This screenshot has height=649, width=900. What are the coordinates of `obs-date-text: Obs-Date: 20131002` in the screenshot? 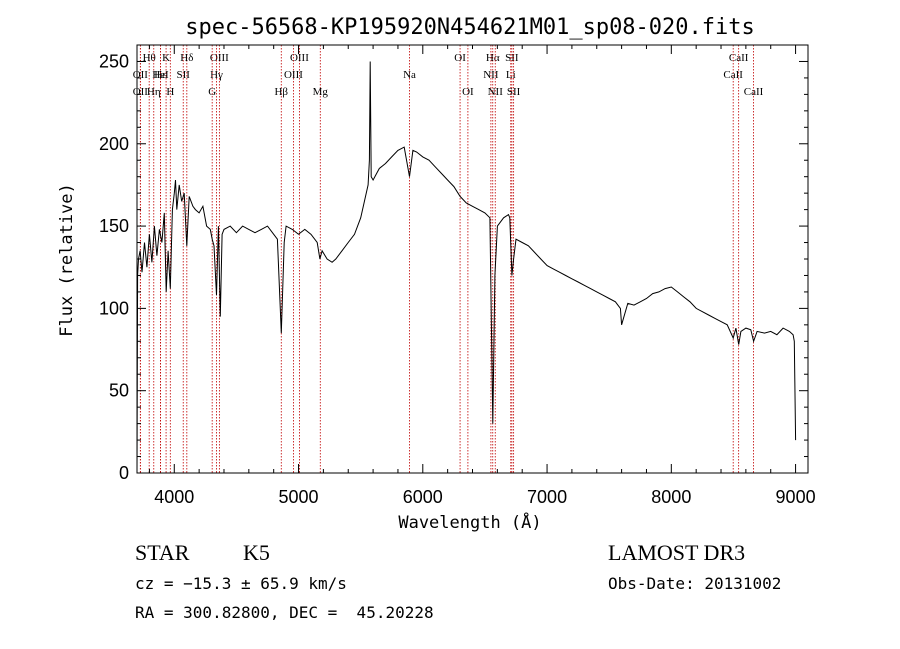 It's located at (695, 583).